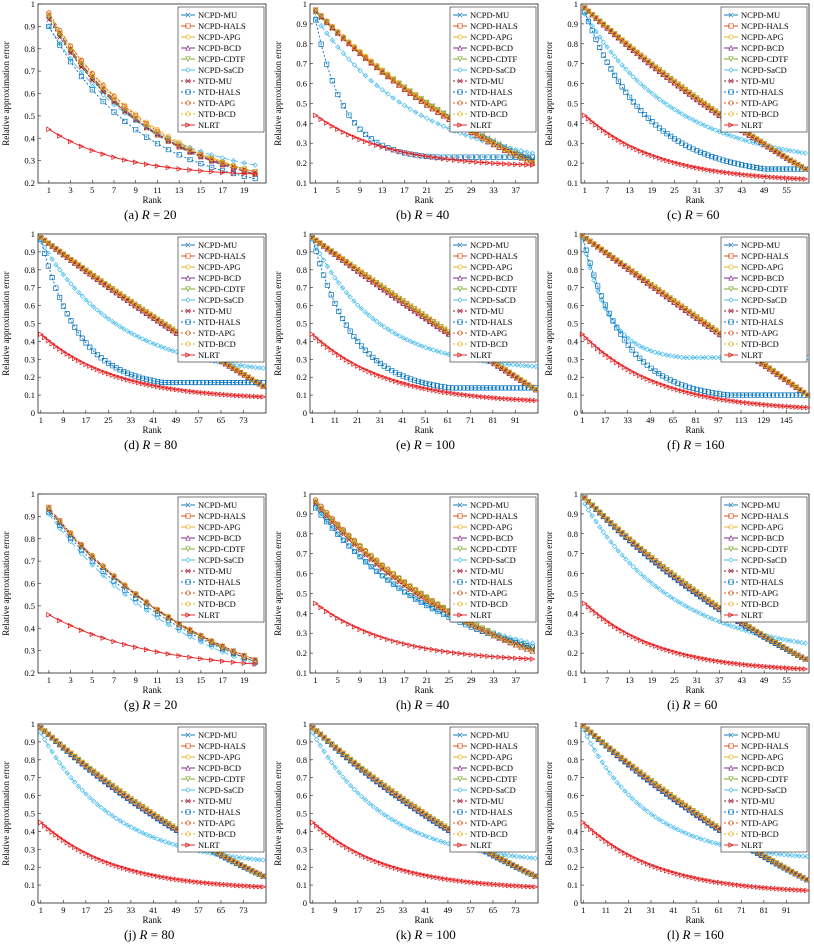  Describe the element at coordinates (572, 24) in the screenshot. I see `y-tick-label: 0.9` at that location.